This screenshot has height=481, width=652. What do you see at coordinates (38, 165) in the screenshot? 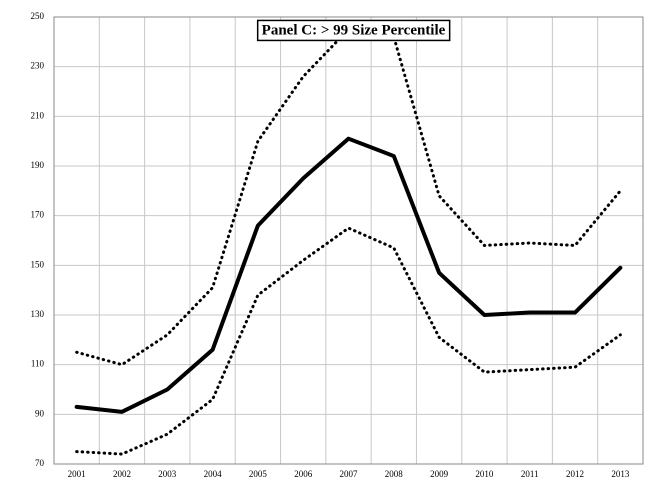
I see `y-tick-label: 190` at bounding box center [38, 165].